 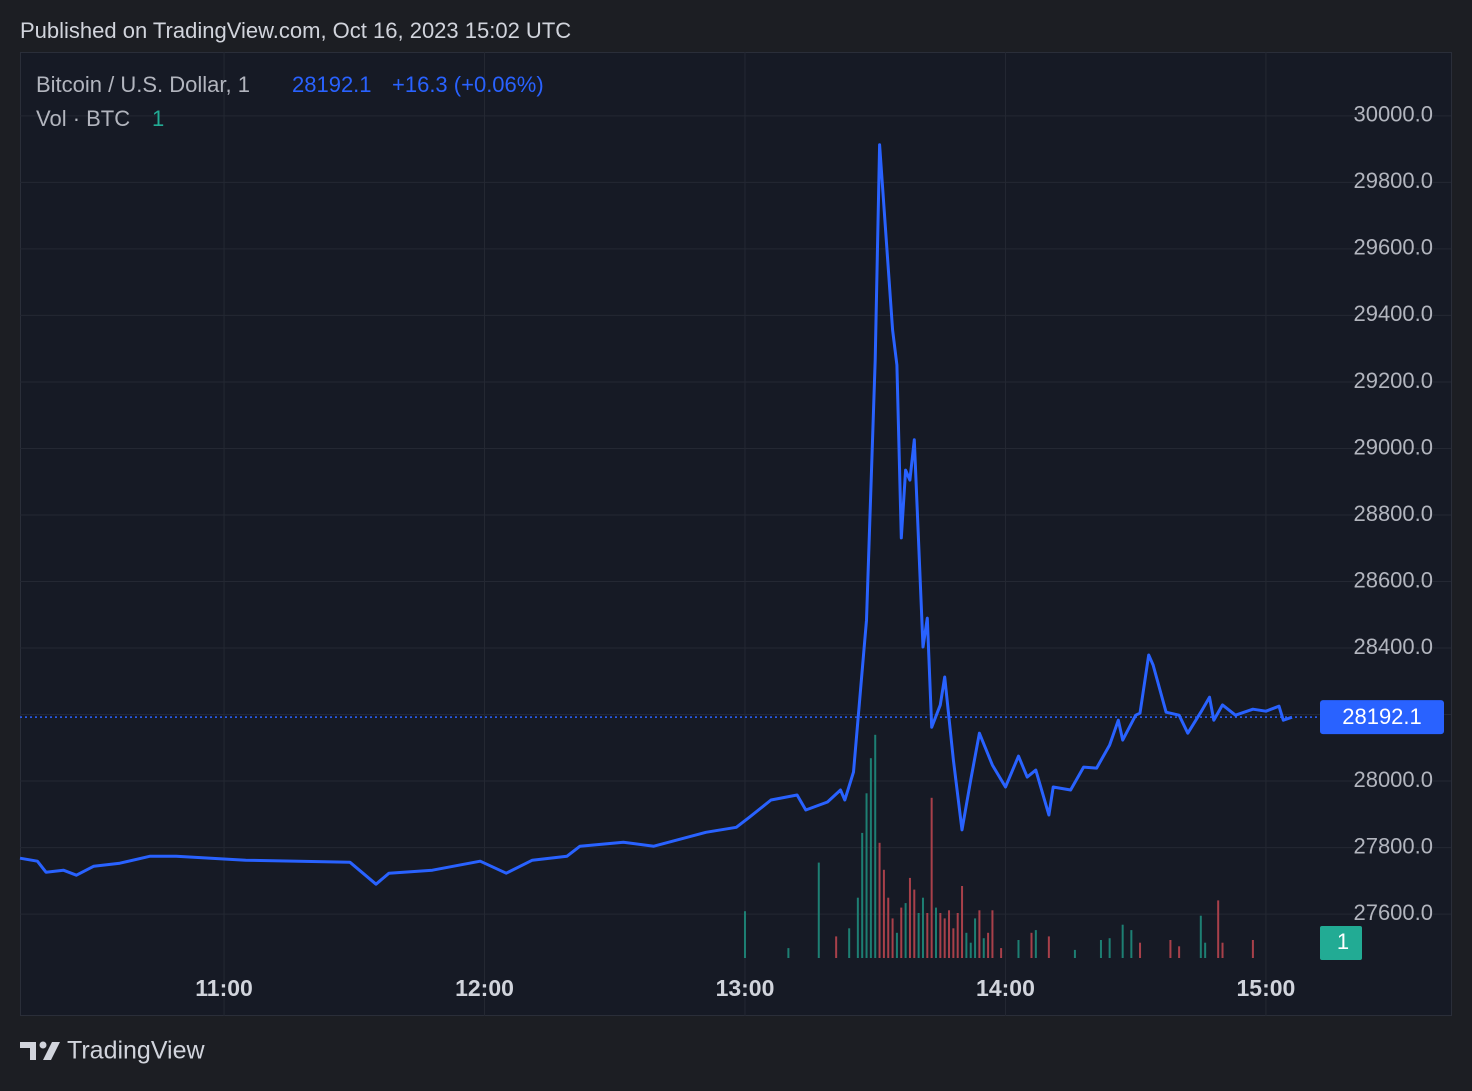 What do you see at coordinates (1393, 912) in the screenshot?
I see `y-tick-label: 27600.0` at bounding box center [1393, 912].